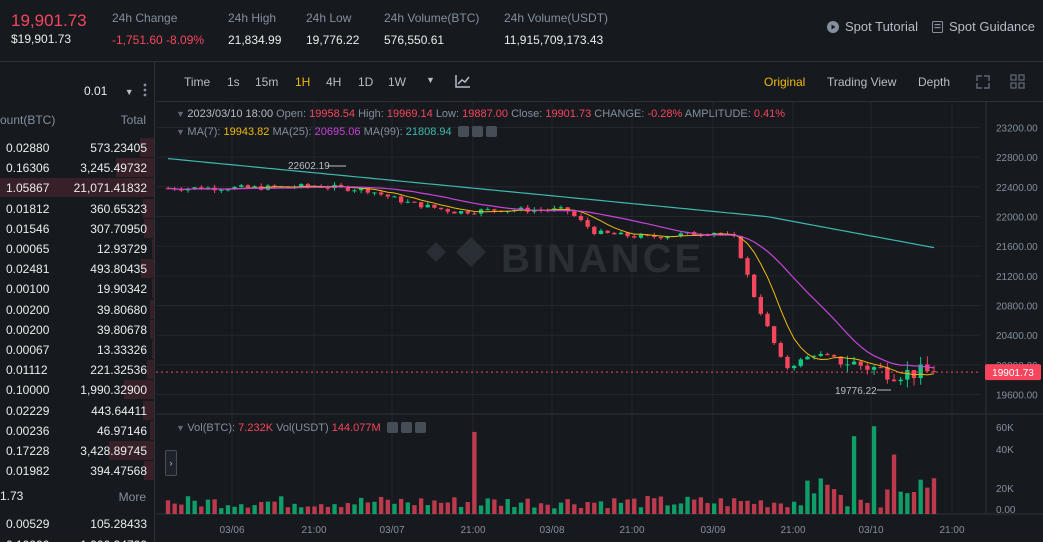 Image resolution: width=1043 pixels, height=542 pixels. What do you see at coordinates (77, 538) in the screenshot?
I see `bid-row: 0.10000 1,990.34700` at bounding box center [77, 538].